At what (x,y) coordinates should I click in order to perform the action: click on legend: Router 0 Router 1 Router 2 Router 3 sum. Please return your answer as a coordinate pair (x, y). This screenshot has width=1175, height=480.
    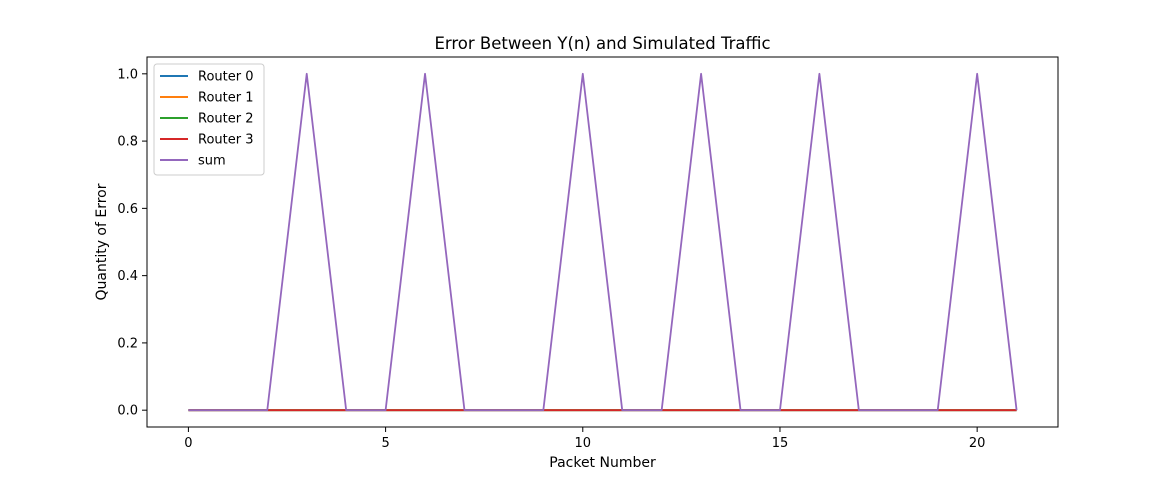
    Looking at the image, I should click on (209, 119).